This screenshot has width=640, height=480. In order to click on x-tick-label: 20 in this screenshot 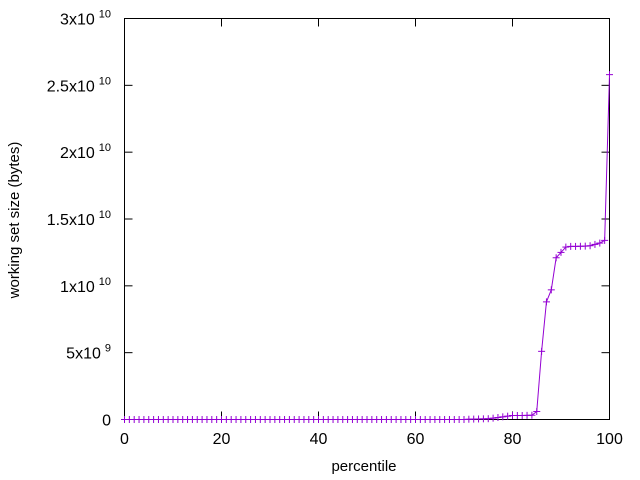, I will do `click(222, 439)`.